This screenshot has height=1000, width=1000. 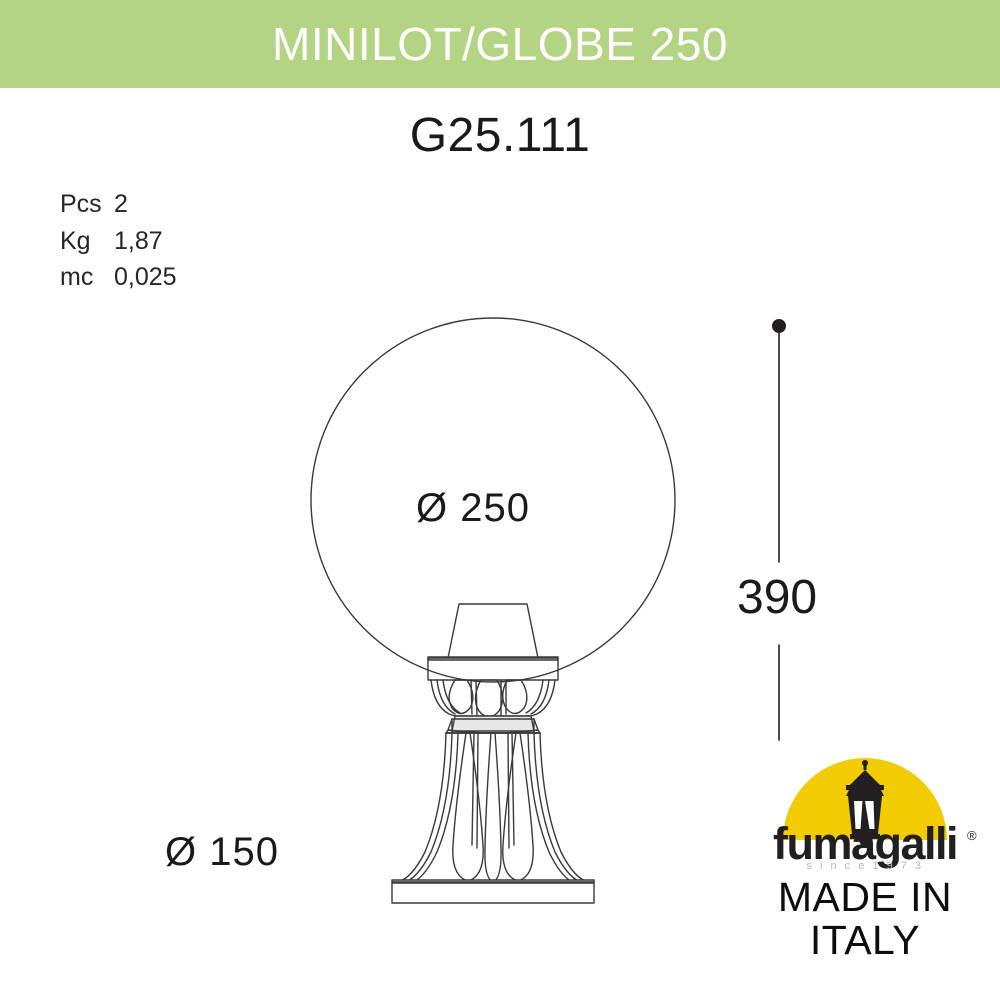 I want to click on dimension-dot, so click(x=779, y=326).